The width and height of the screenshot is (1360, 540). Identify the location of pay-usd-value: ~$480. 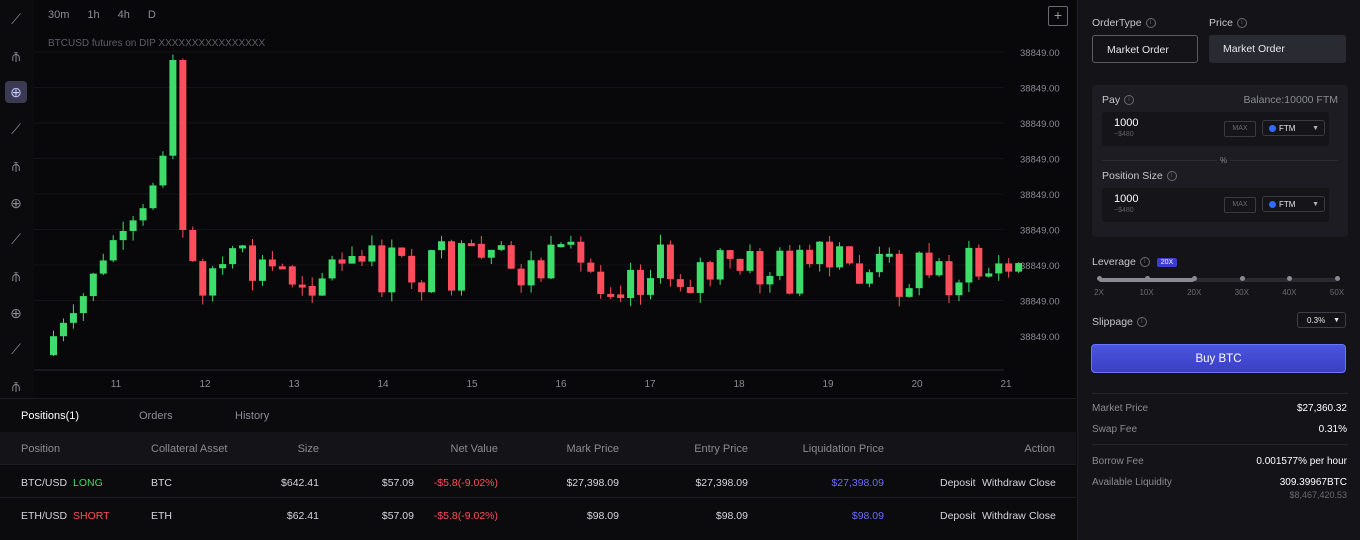
(1124, 134).